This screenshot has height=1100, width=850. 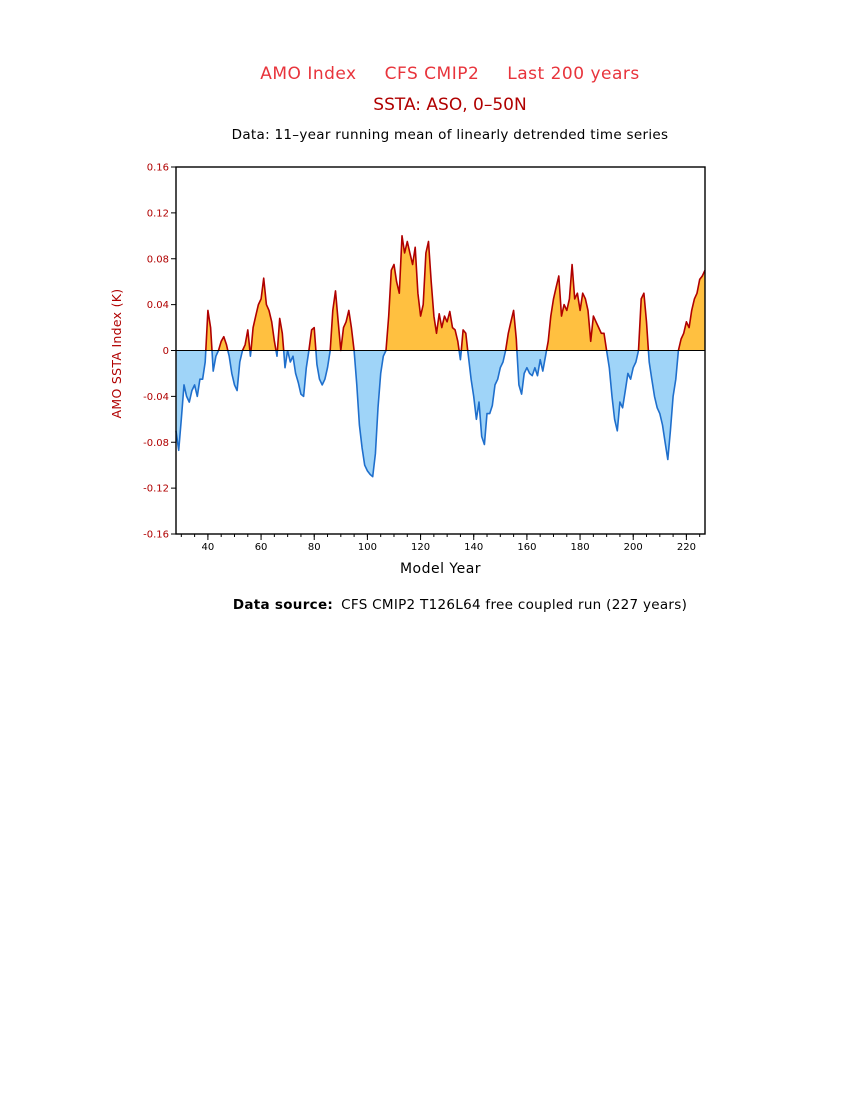 What do you see at coordinates (686, 547) in the screenshot?
I see `x-tick-label: 220` at bounding box center [686, 547].